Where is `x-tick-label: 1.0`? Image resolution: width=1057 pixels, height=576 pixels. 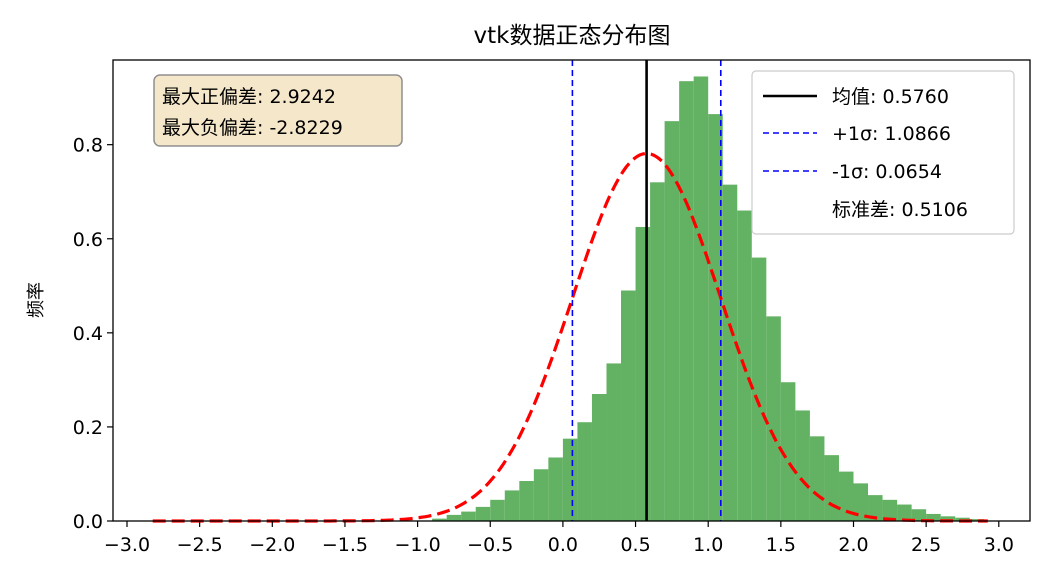 x-tick-label: 1.0 is located at coordinates (708, 545).